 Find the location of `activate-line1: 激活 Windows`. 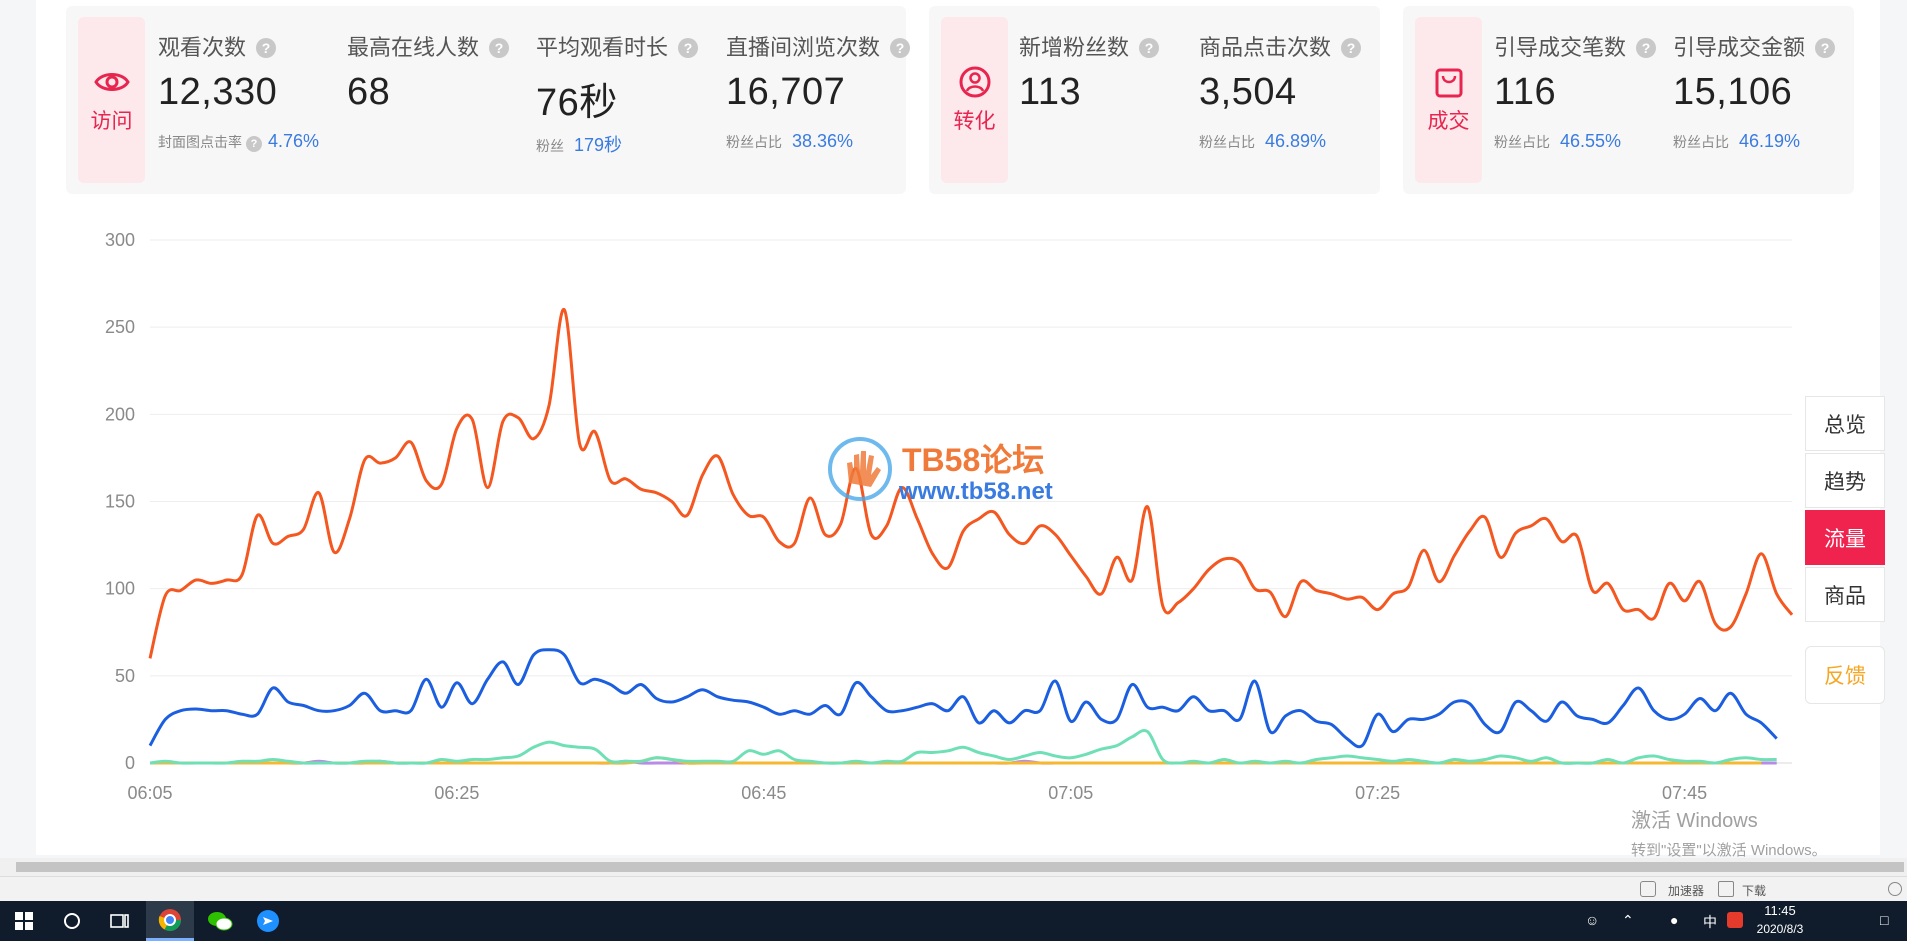

activate-line1: 激活 Windows is located at coordinates (1694, 821).